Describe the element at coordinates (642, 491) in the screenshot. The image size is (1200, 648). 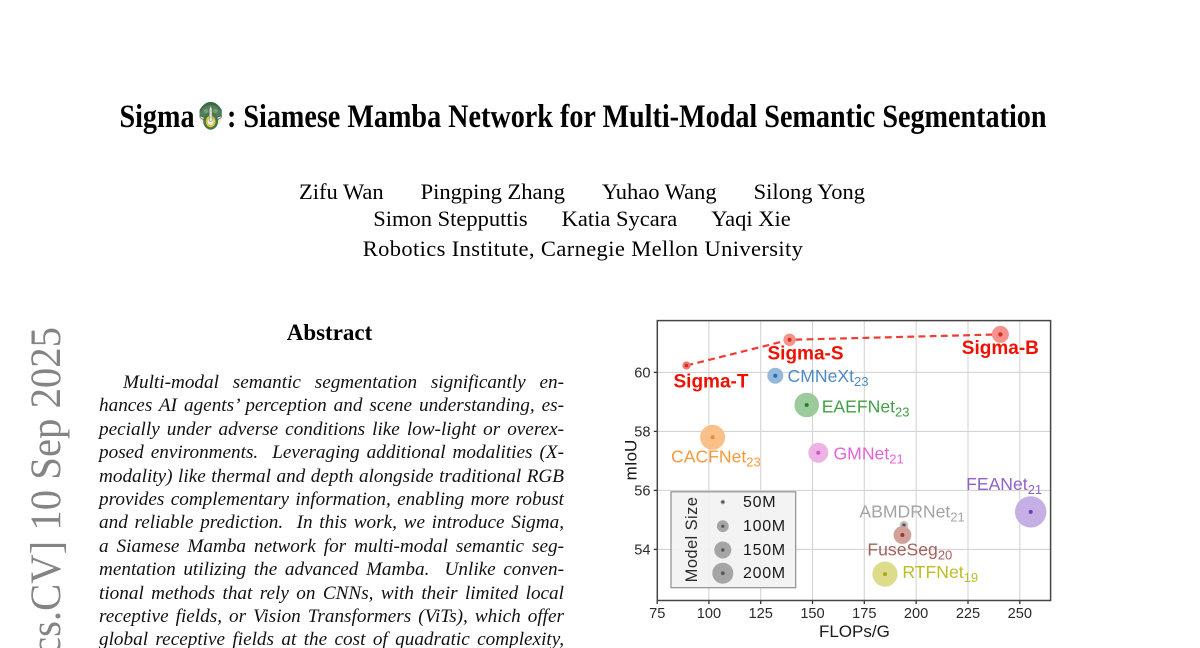
I see `svg-text: 56` at that location.